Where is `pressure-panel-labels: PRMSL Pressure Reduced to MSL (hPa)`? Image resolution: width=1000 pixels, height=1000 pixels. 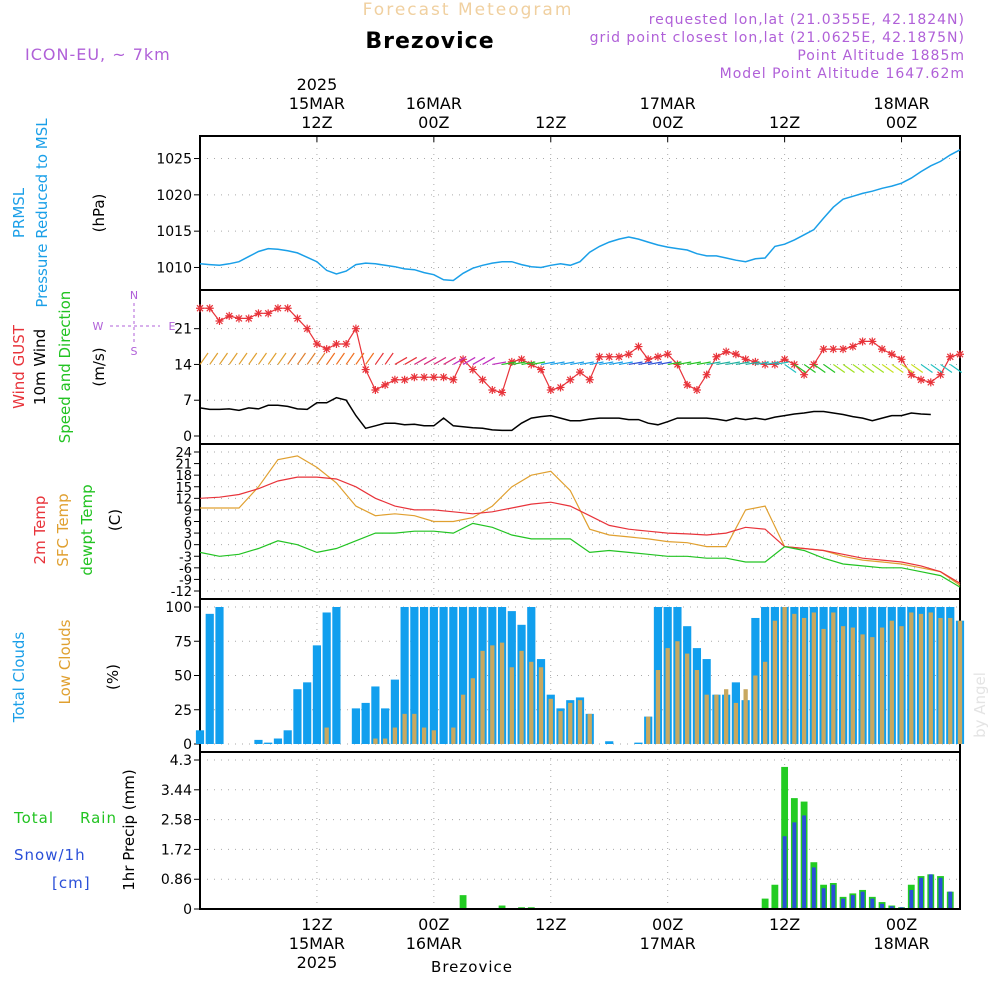 pressure-panel-labels: PRMSL Pressure Reduced to MSL (hPa) is located at coordinates (59, 213).